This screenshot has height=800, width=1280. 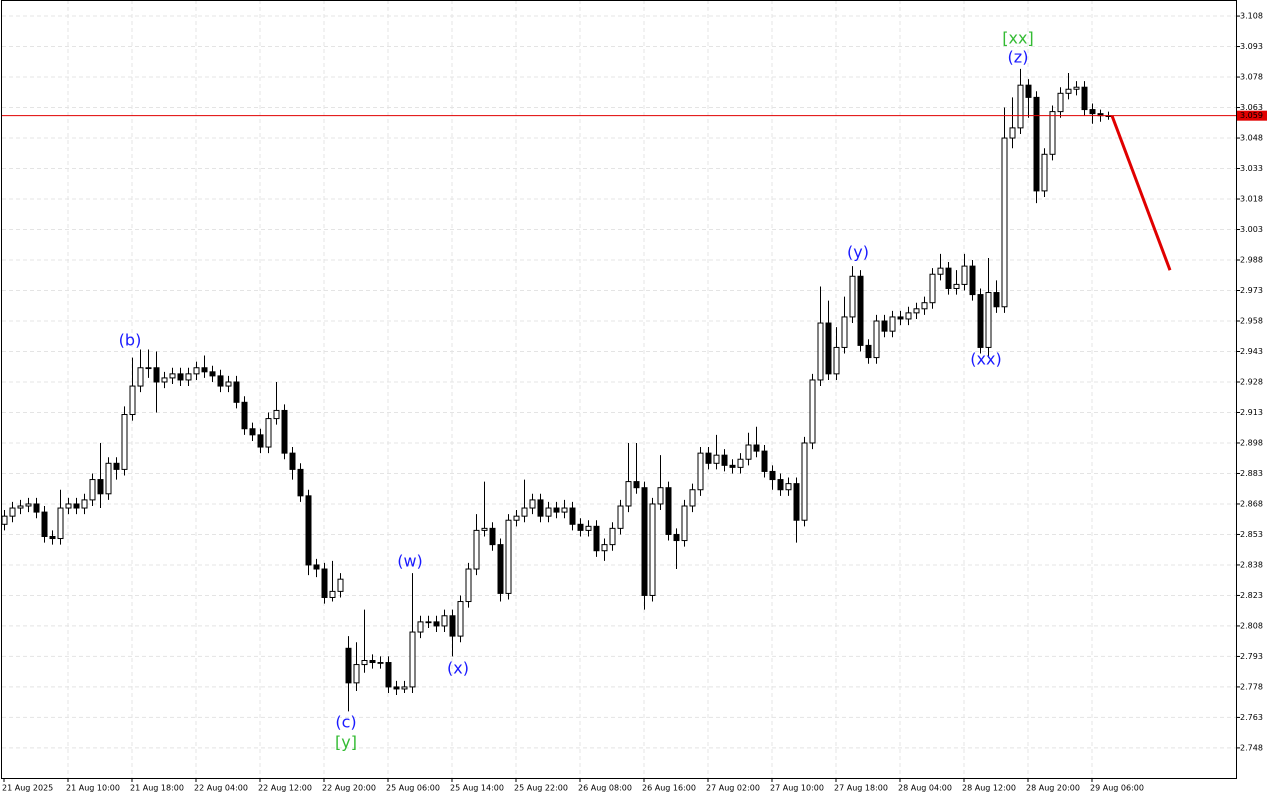 I want to click on y-tick-label: 2.838, so click(x=1251, y=564).